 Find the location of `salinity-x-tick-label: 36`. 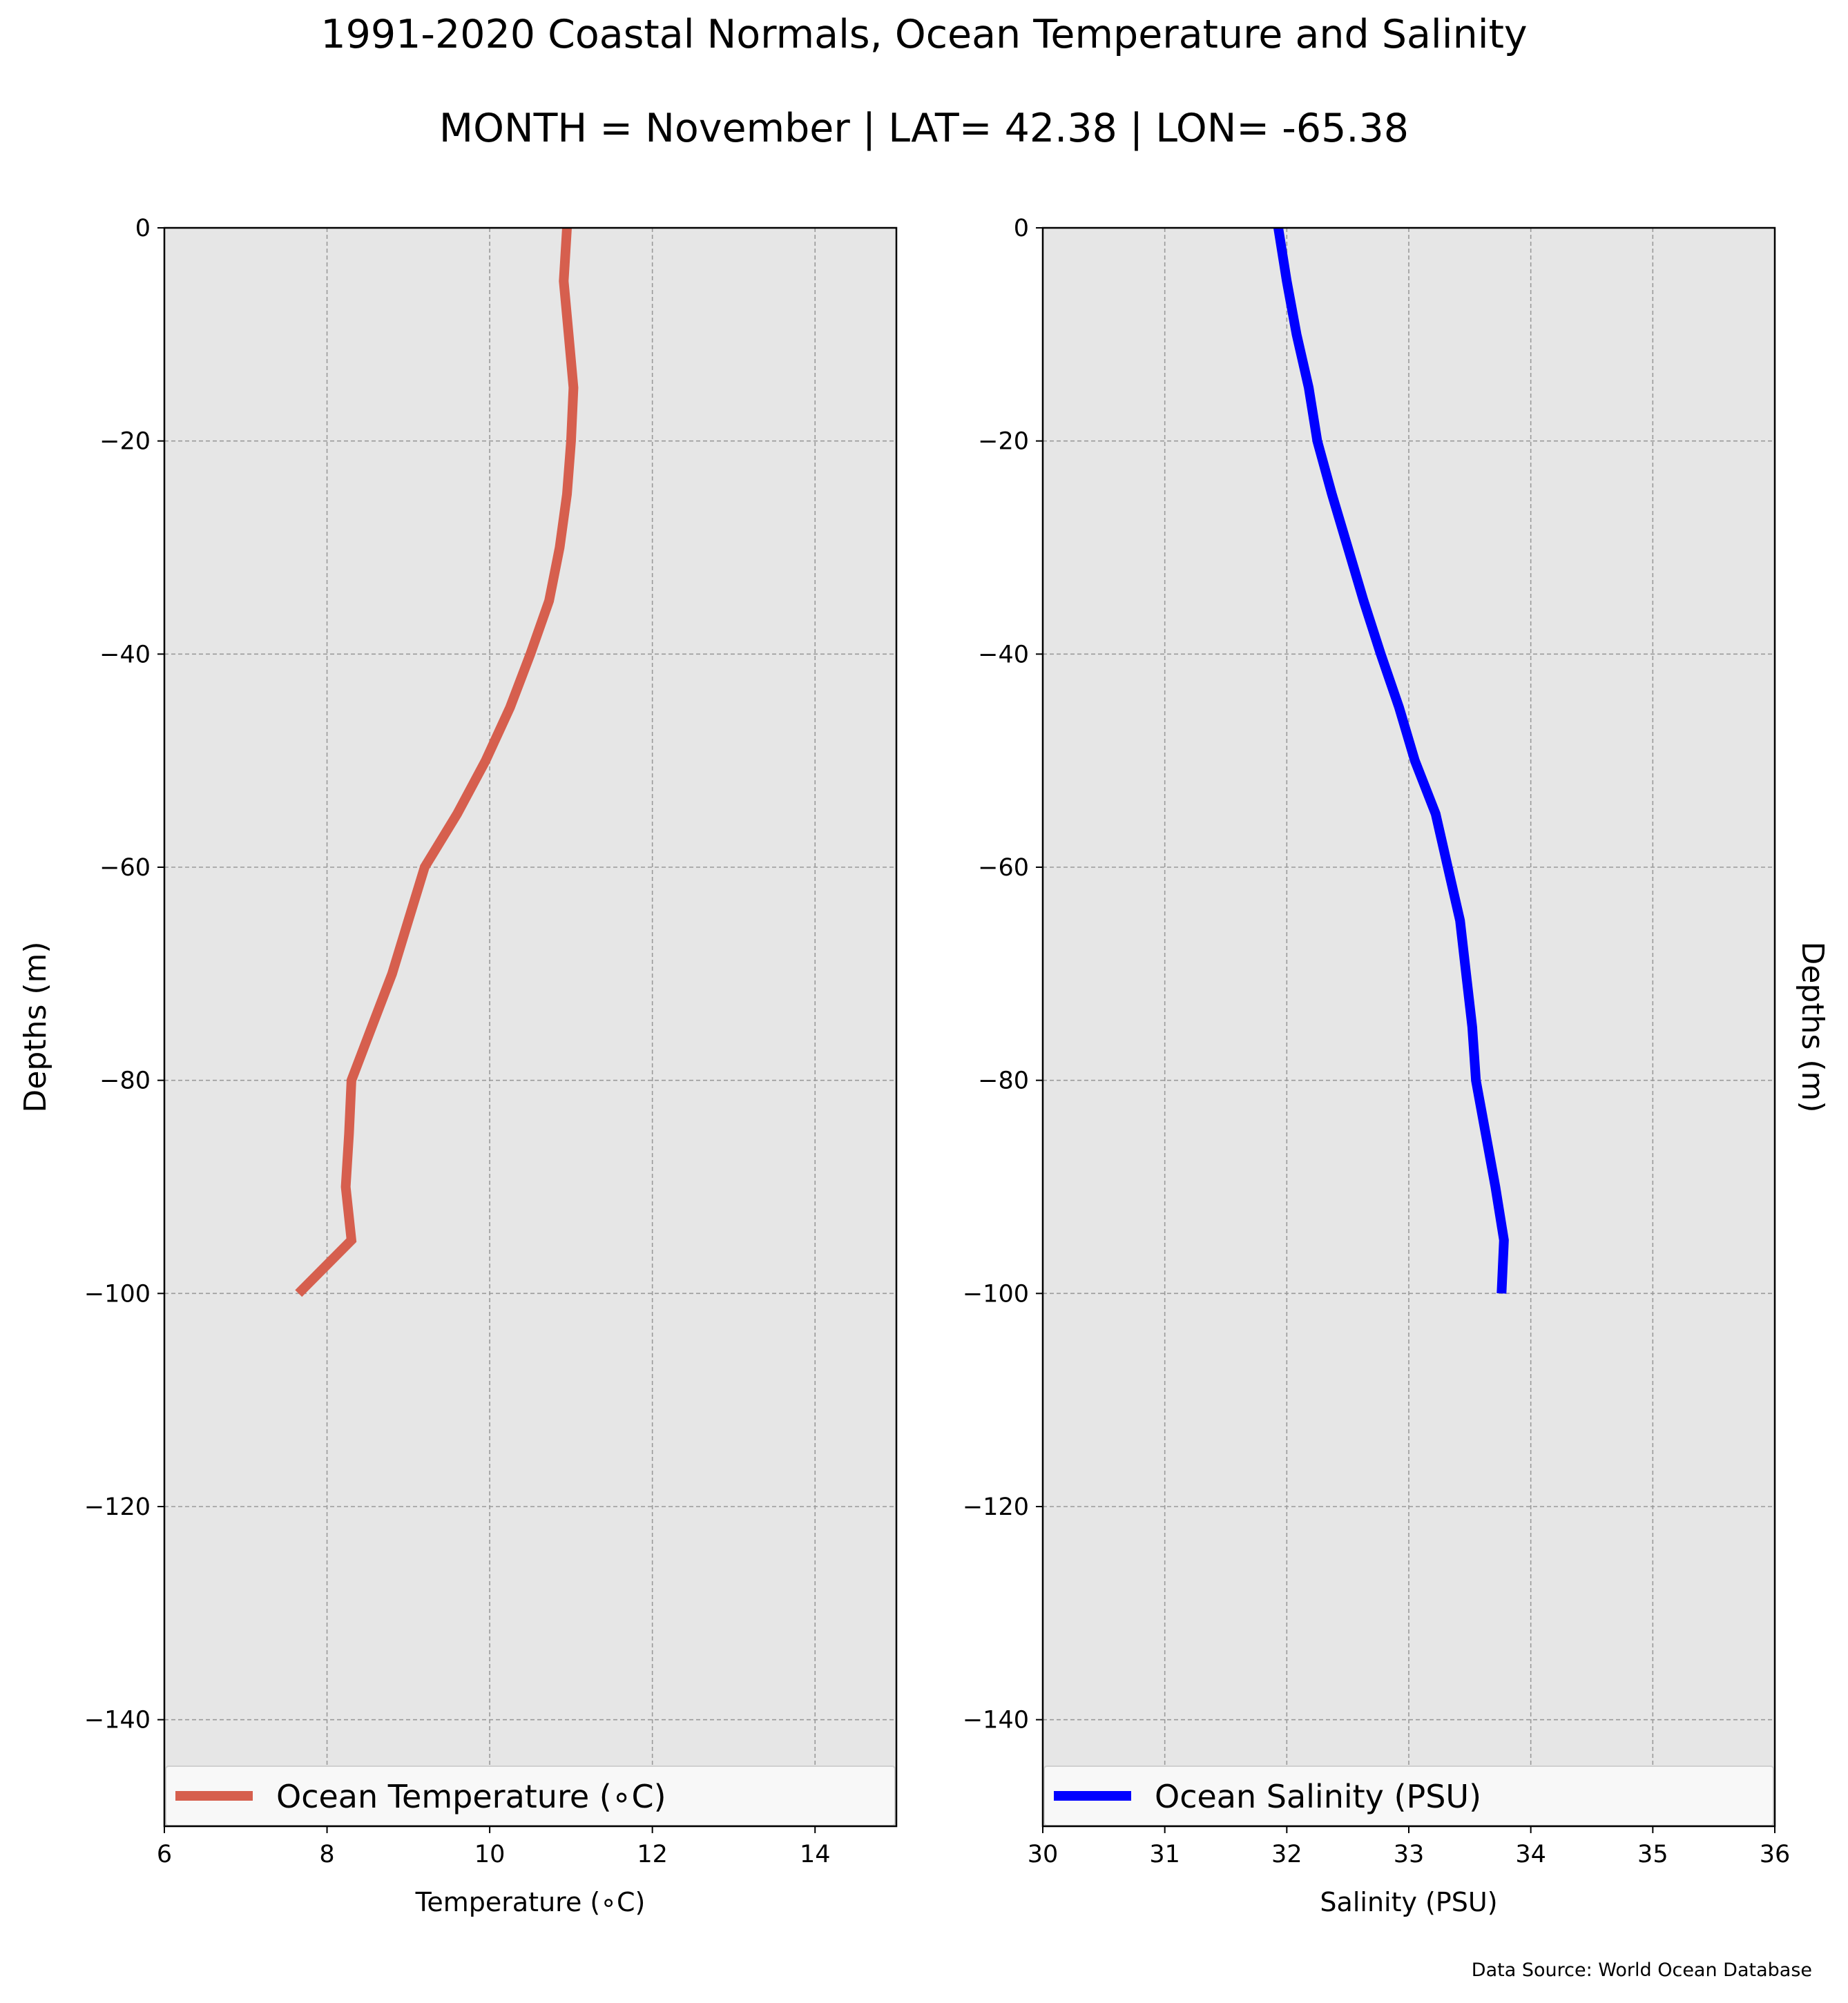

salinity-x-tick-label: 36 is located at coordinates (1775, 1854).